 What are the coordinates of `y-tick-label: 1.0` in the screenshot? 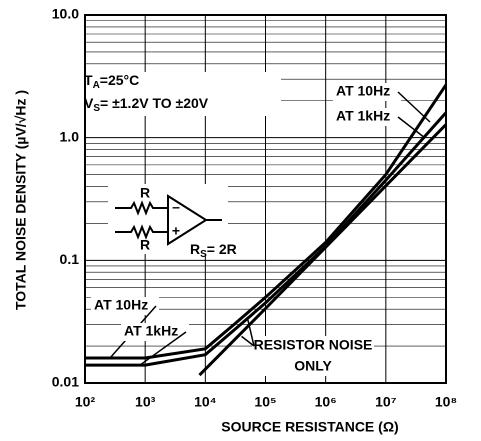 It's located at (70, 136).